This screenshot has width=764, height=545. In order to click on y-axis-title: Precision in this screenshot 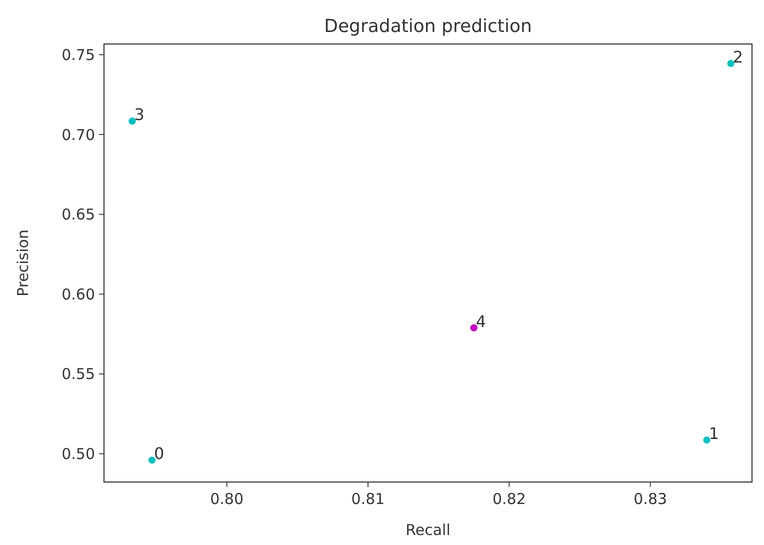, I will do `click(23, 263)`.